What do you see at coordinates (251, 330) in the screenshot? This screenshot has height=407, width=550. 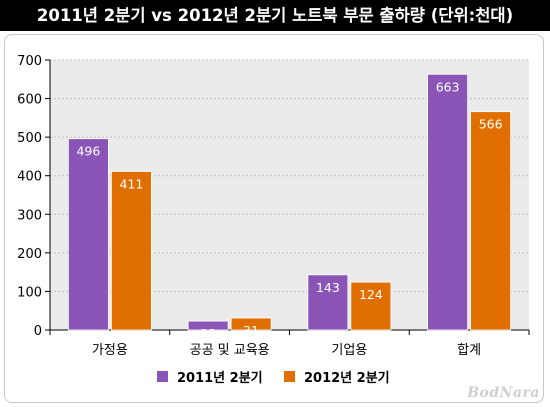 I see `data-label: 31` at bounding box center [251, 330].